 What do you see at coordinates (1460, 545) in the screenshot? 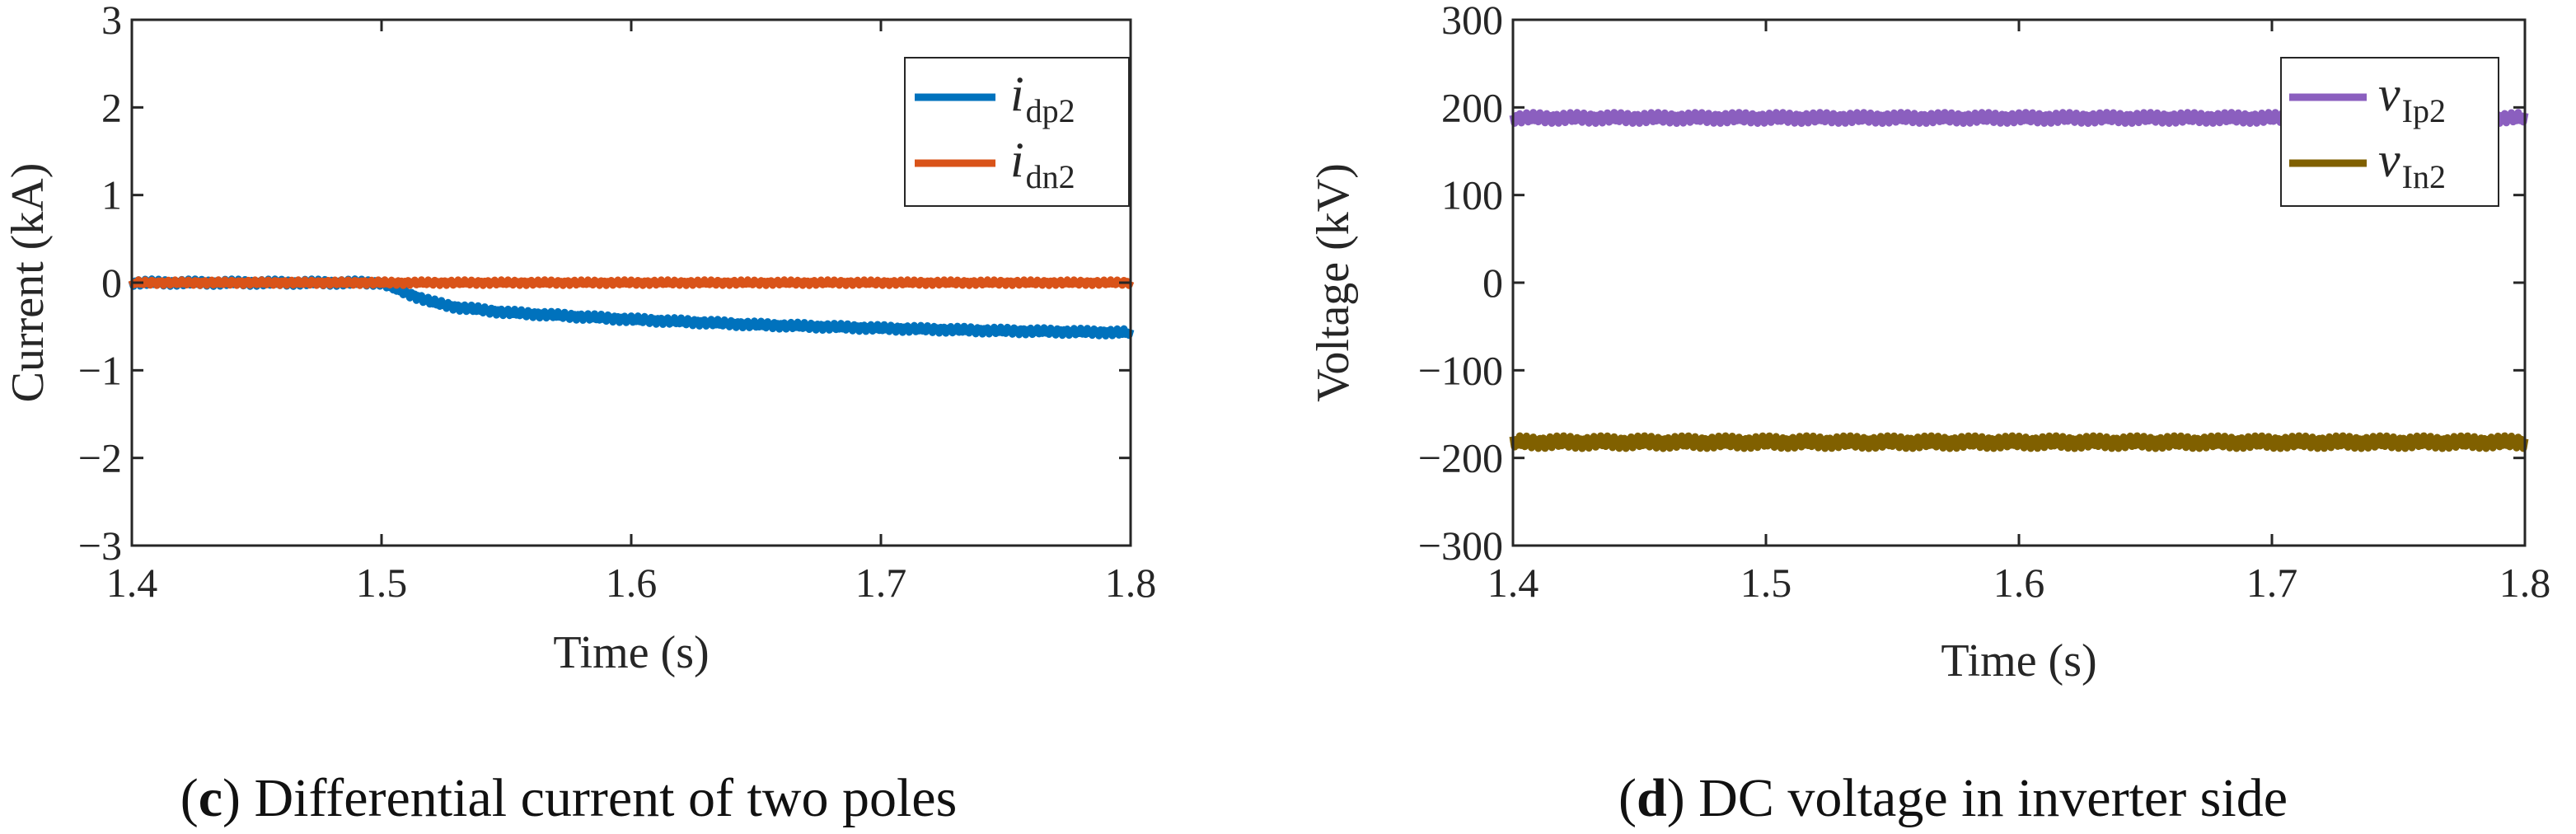
I see `chart-d-y-tick-label: −300` at bounding box center [1460, 545].